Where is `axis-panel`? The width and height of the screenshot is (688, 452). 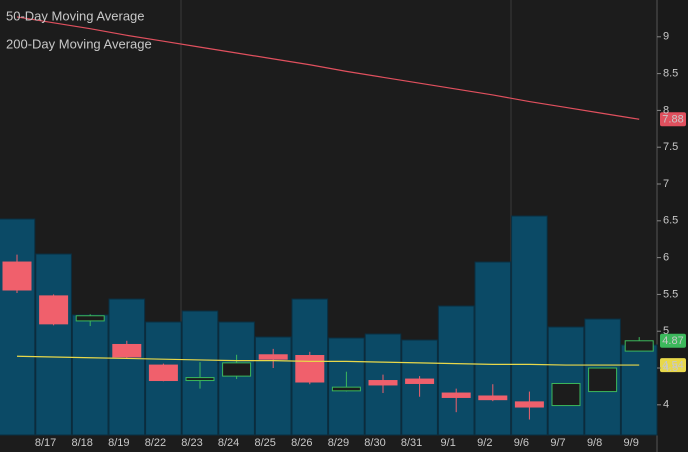 axis-panel is located at coordinates (672, 226).